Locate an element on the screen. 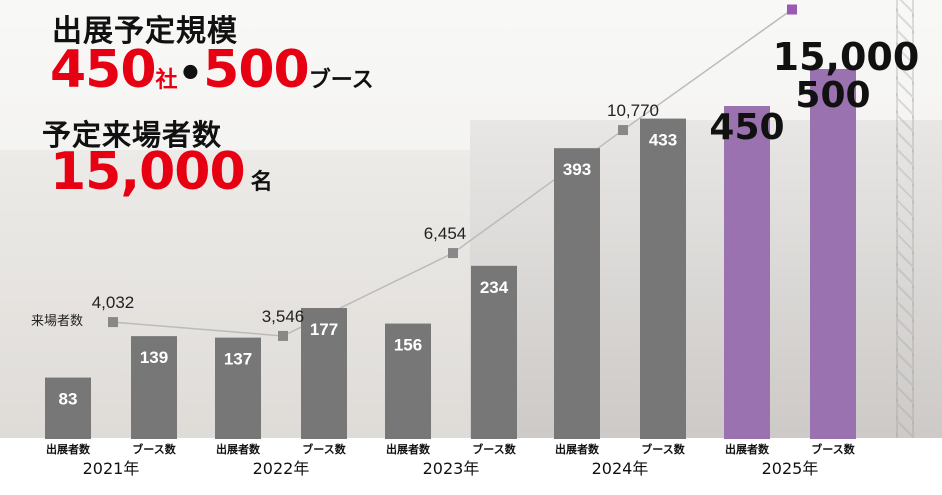  visitor-value-label: 6,454 is located at coordinates (445, 233).